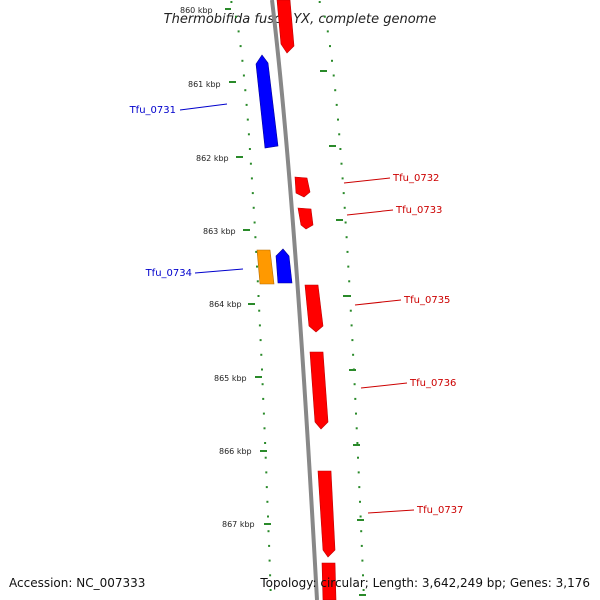 This screenshot has width=600, height=600. What do you see at coordinates (196, 10) in the screenshot?
I see `kbp-label: 860 kbp` at bounding box center [196, 10].